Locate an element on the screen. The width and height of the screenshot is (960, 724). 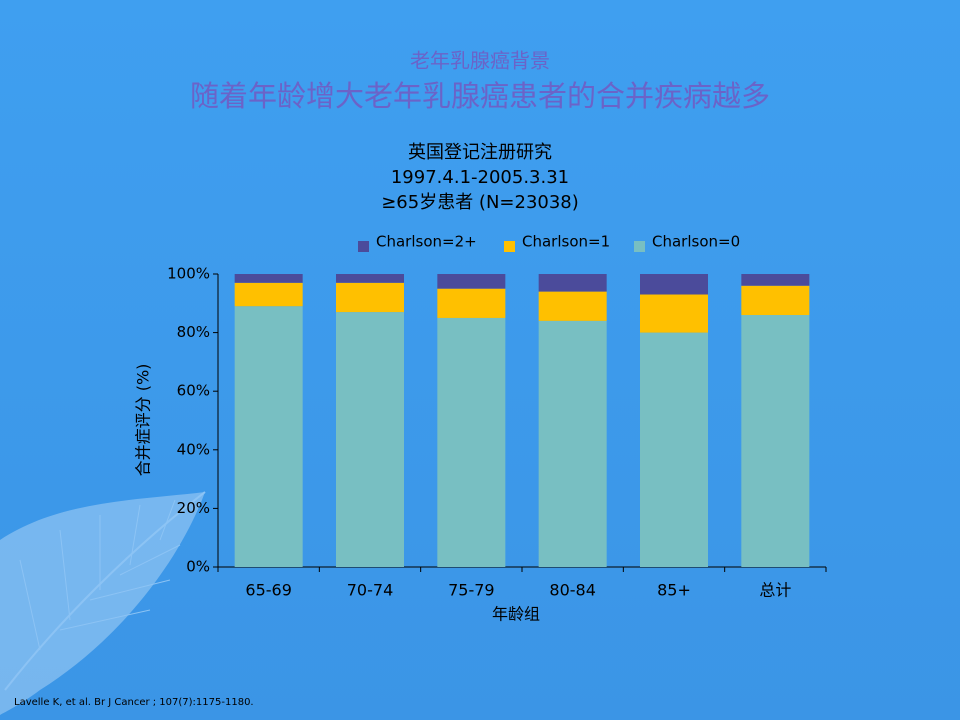
subheading: 随着年龄增大老年乳腺癌患者的合并疾病越多 is located at coordinates (480, 96).